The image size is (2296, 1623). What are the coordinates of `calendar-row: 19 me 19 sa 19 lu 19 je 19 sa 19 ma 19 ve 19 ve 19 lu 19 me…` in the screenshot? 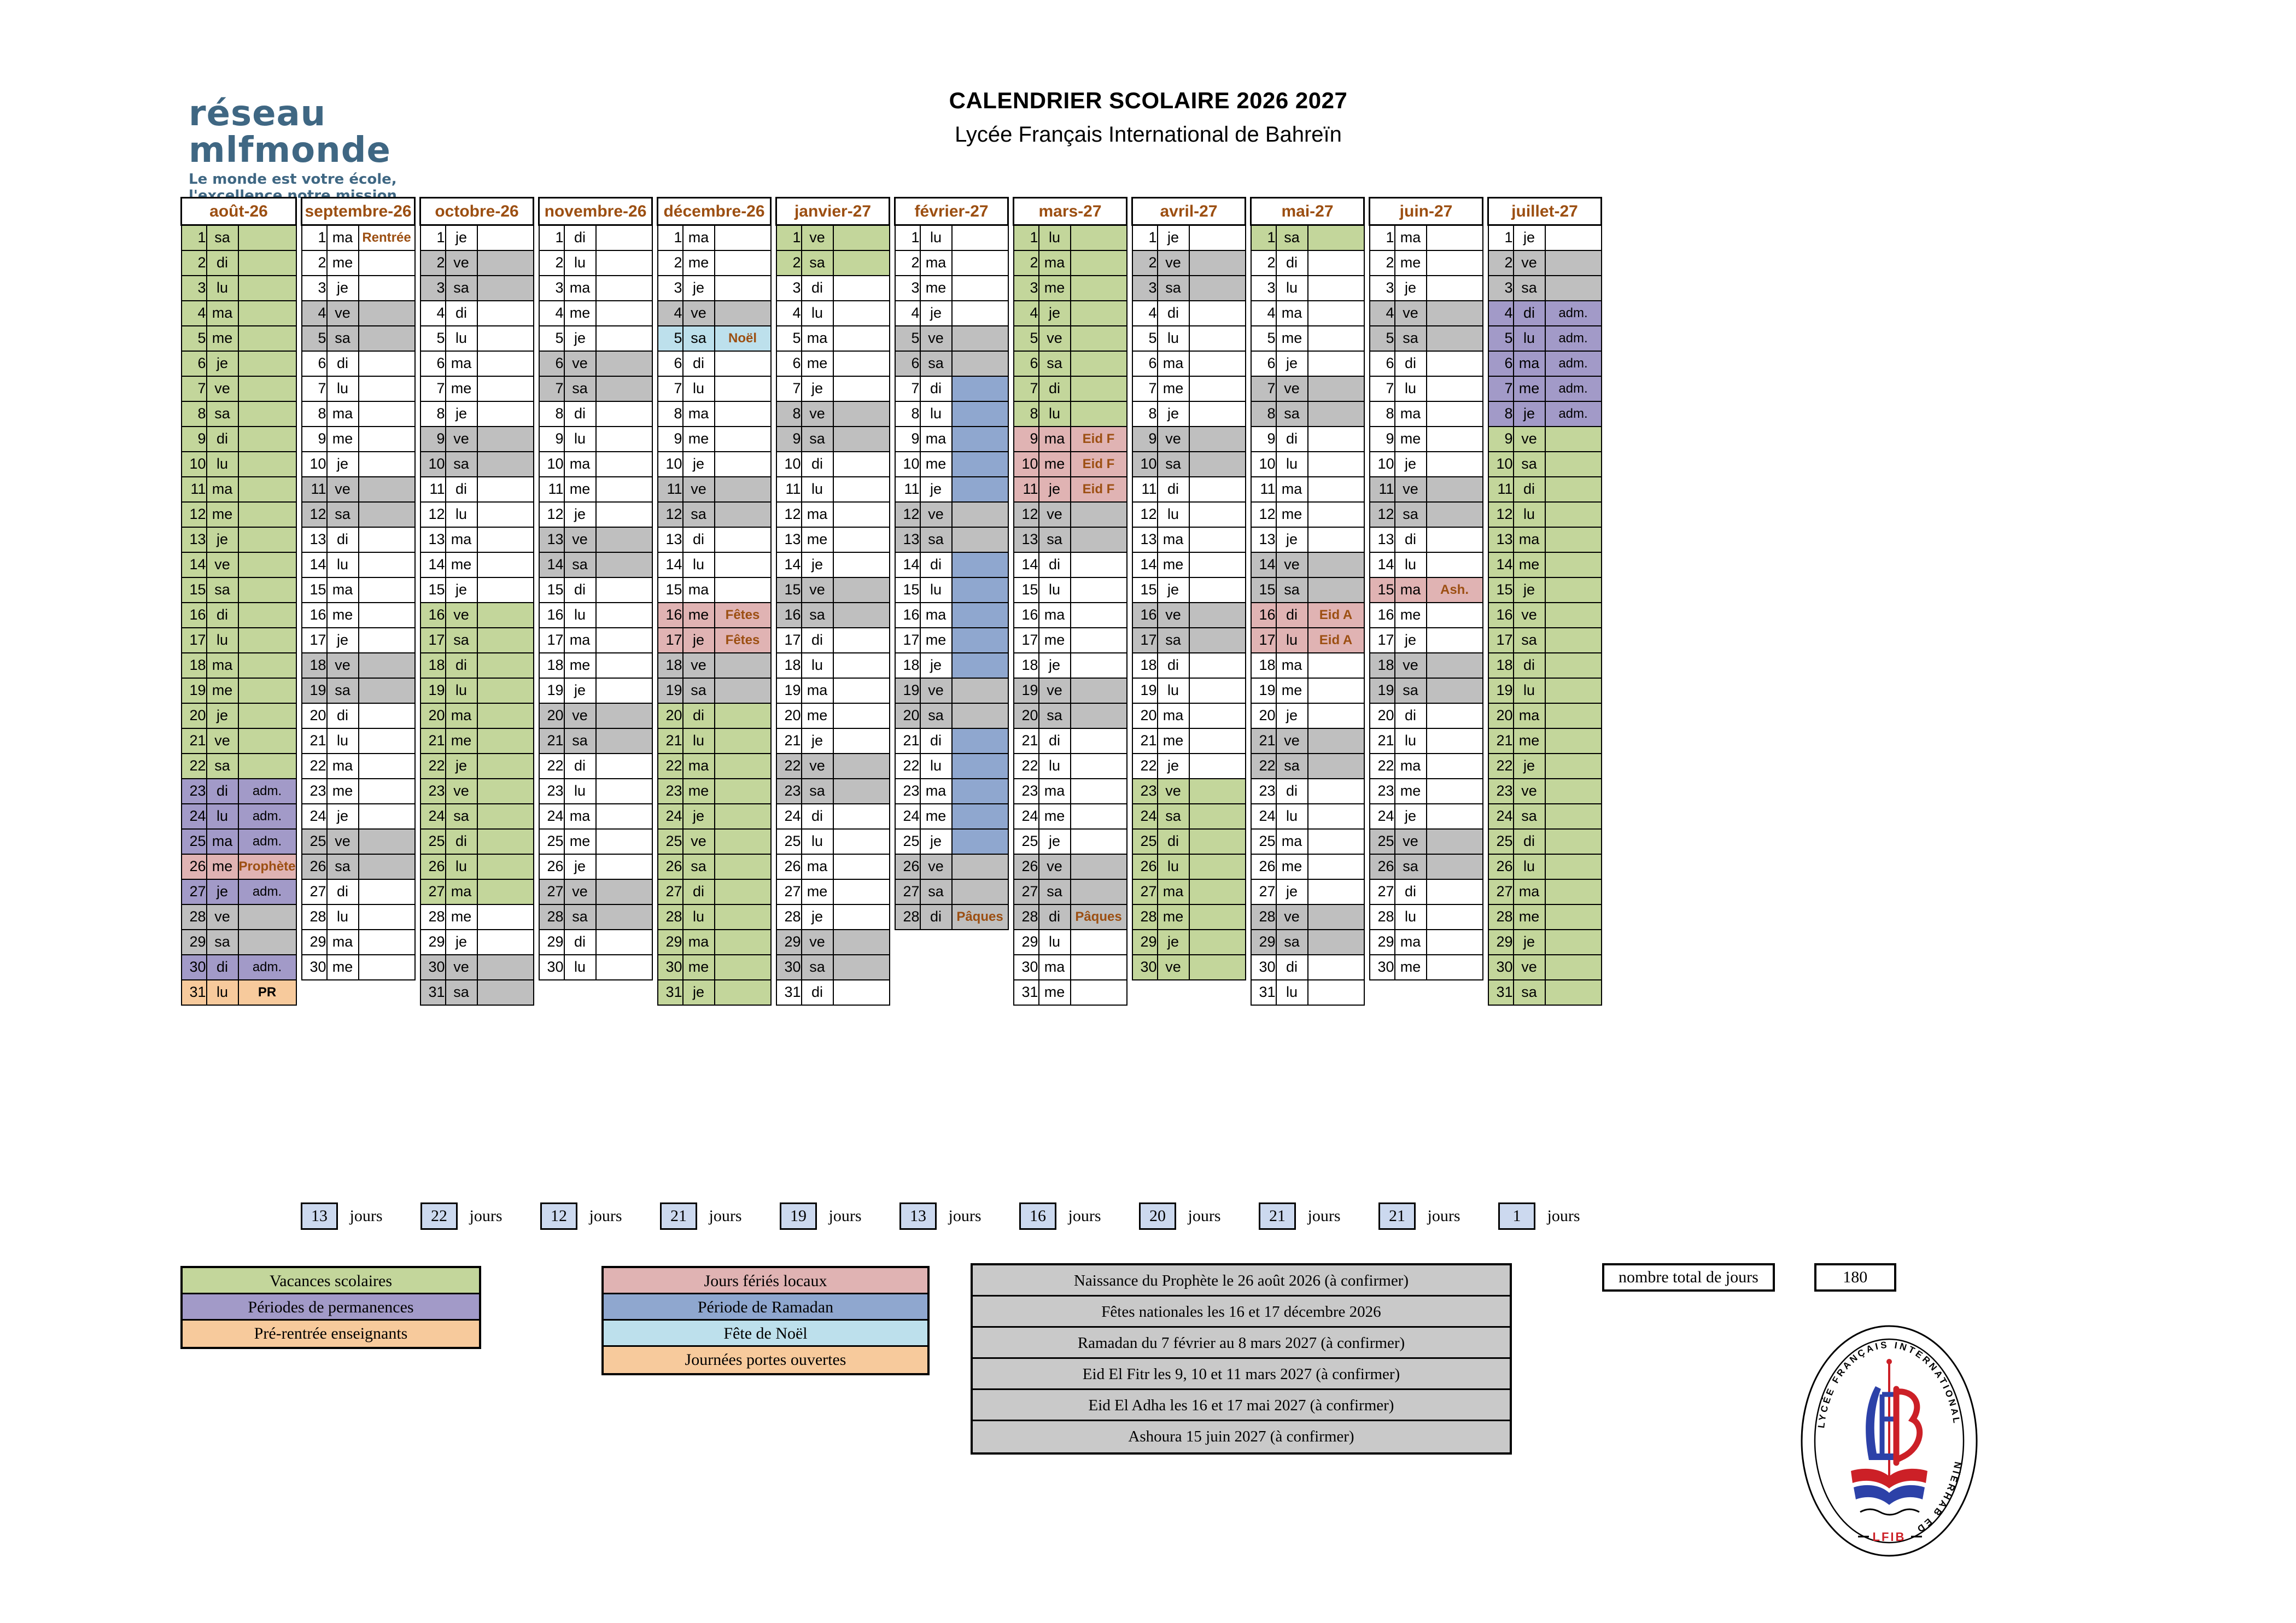 It's located at (891, 690).